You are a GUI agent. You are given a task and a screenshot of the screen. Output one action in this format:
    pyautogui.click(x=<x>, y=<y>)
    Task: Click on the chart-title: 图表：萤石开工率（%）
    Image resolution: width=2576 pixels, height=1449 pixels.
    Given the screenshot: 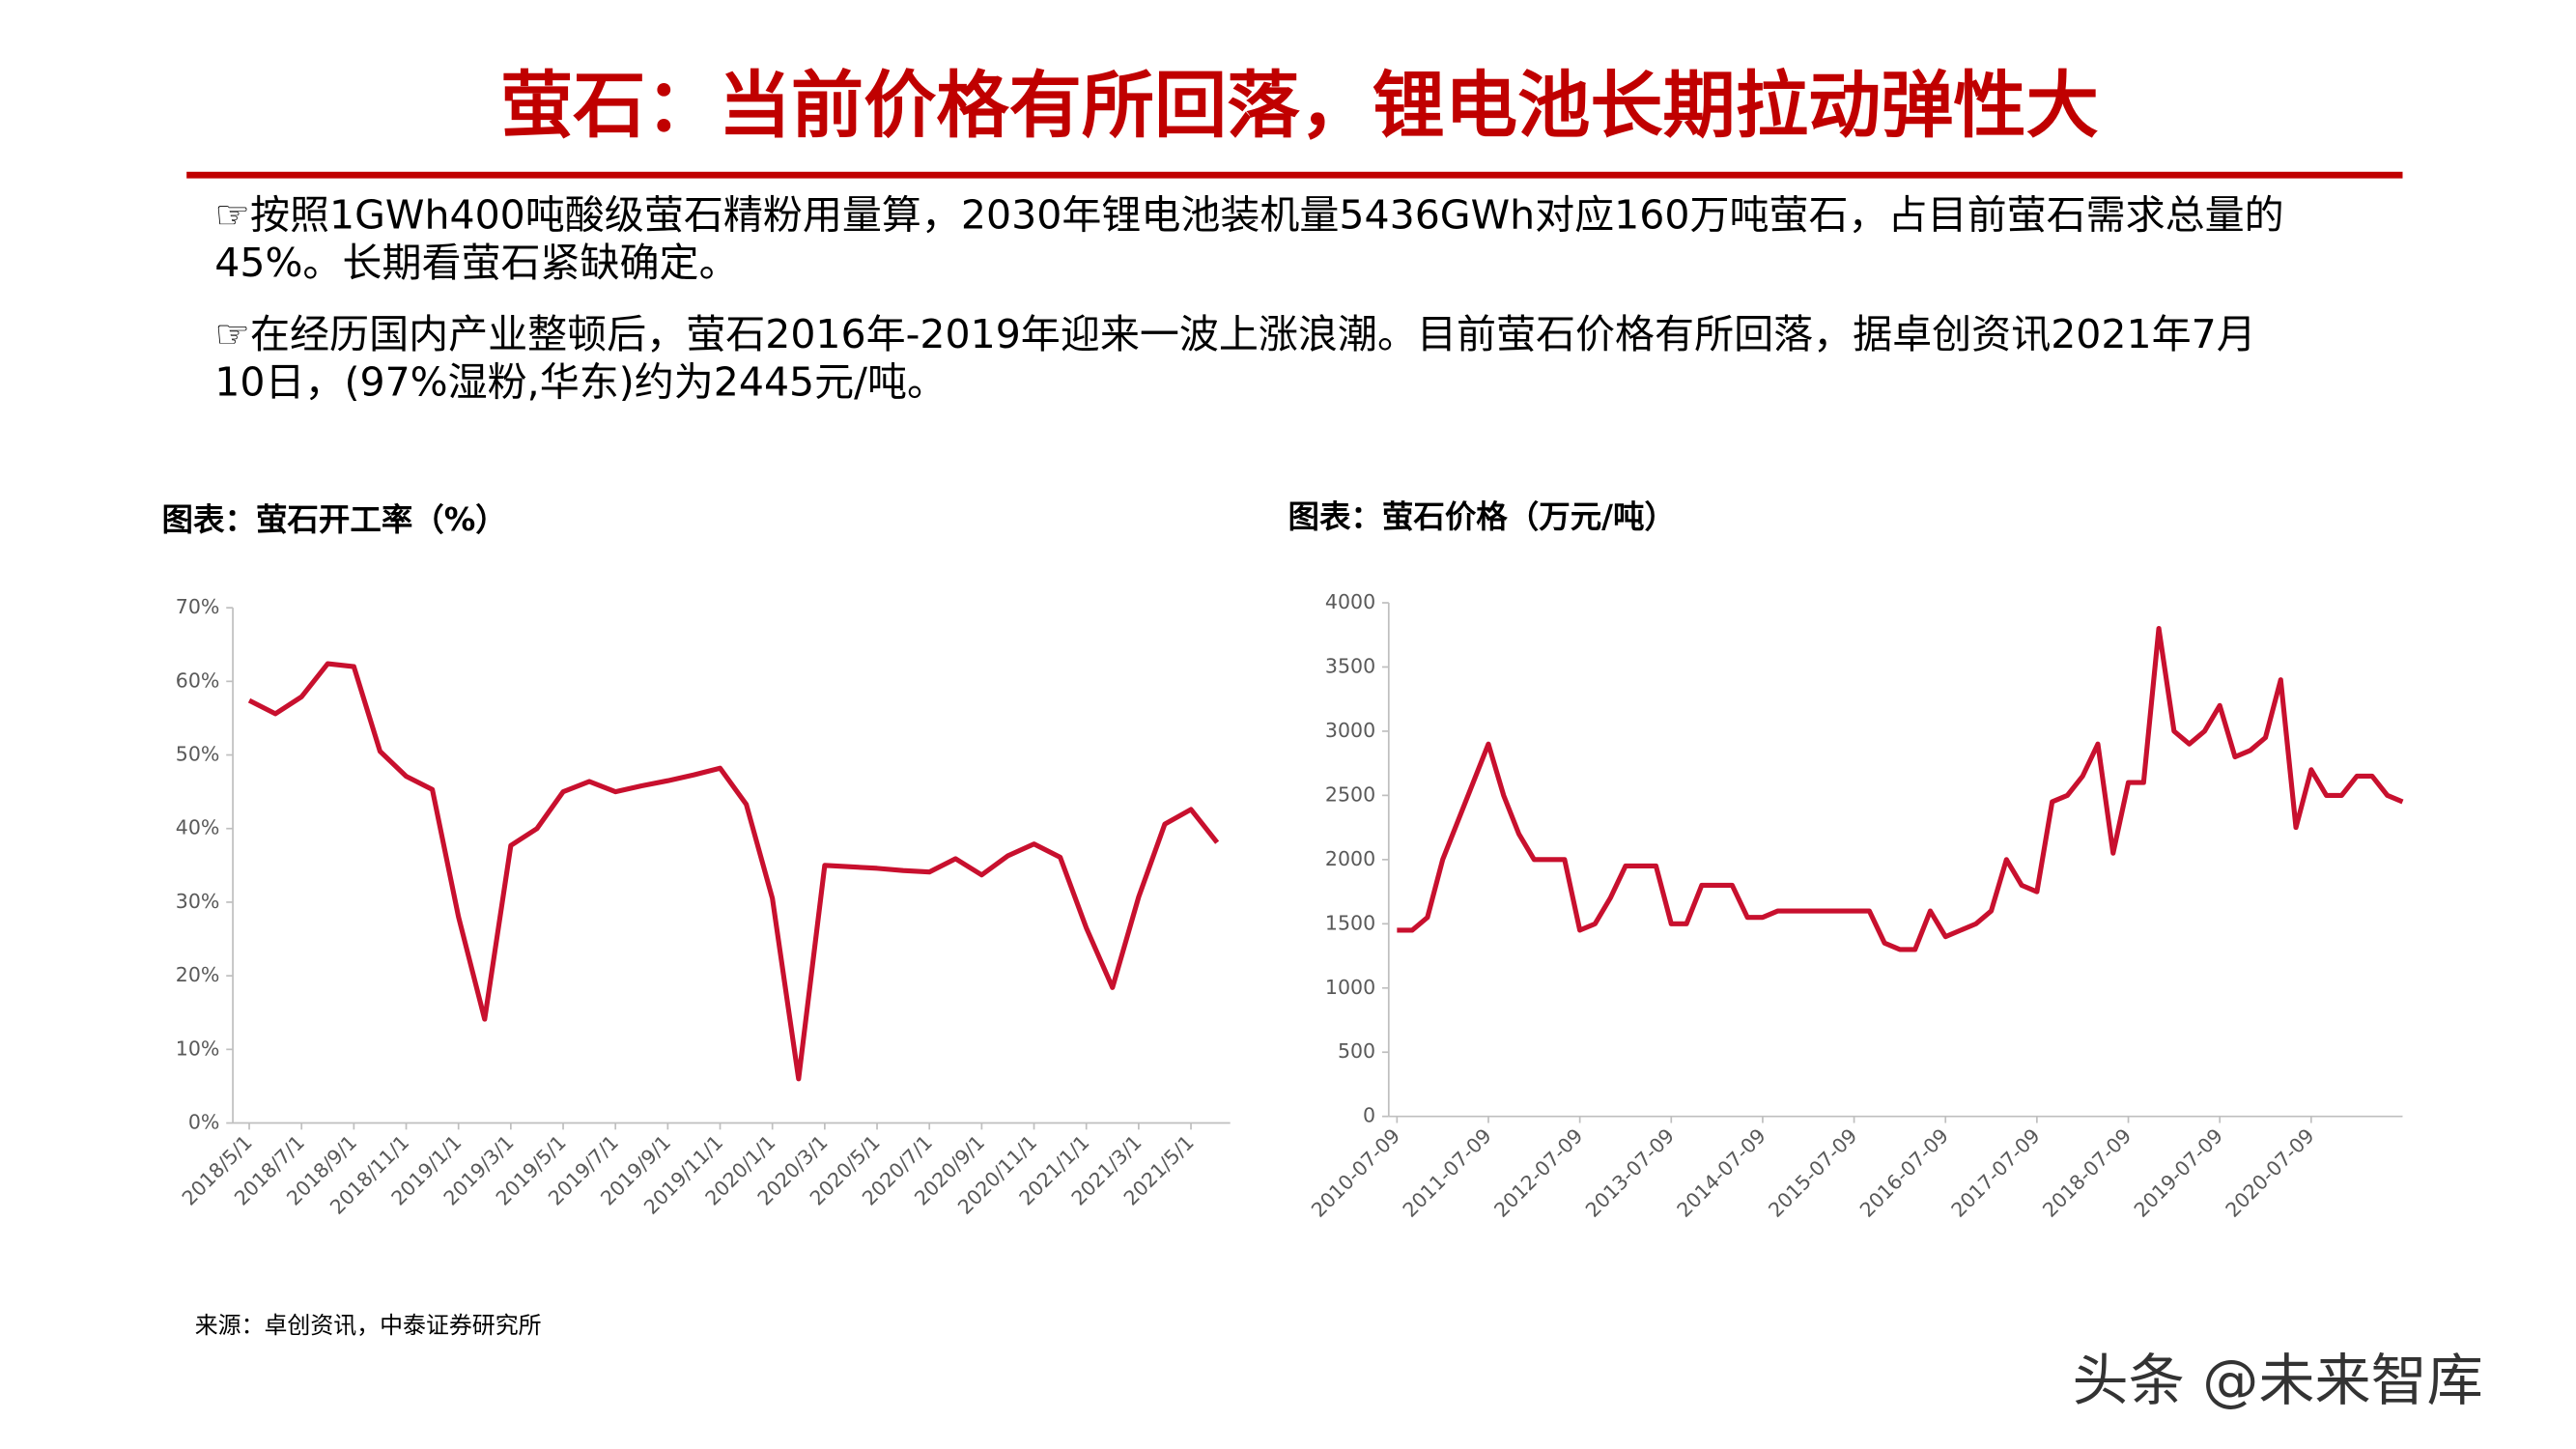 What is the action you would take?
    pyautogui.click(x=334, y=519)
    